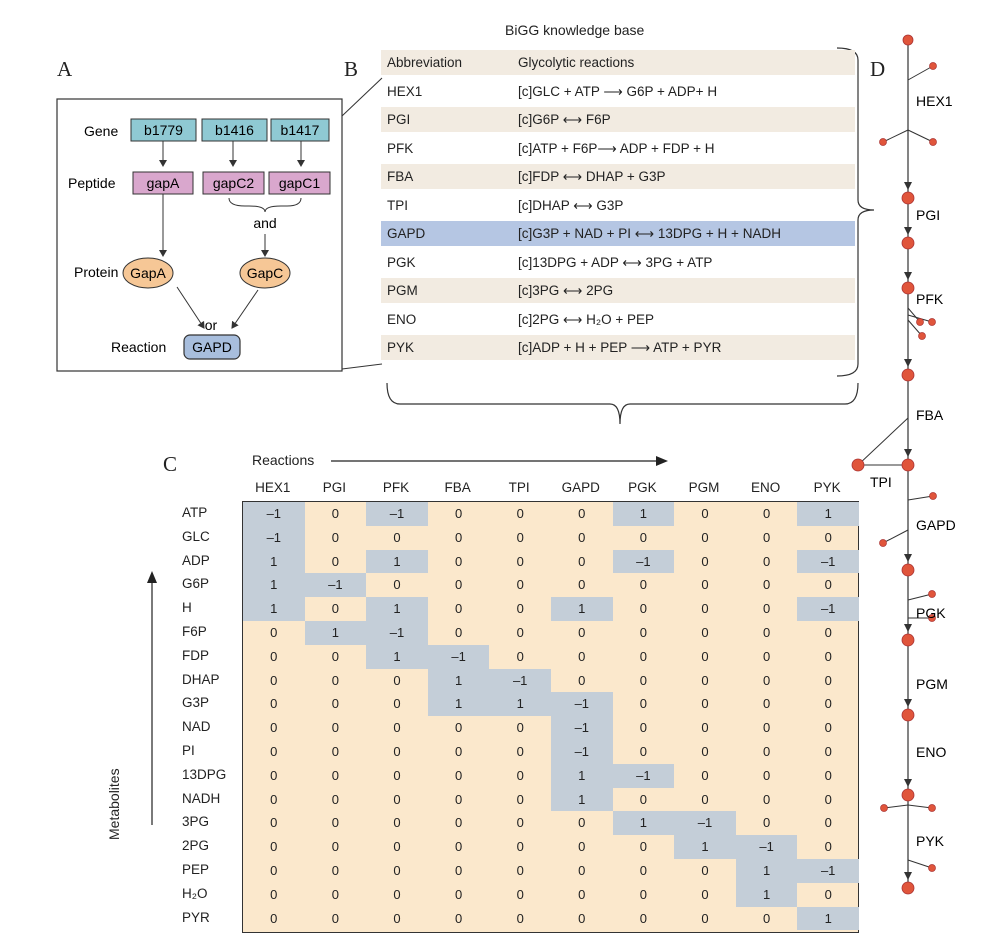 Image resolution: width=1006 pixels, height=946 pixels. I want to click on kb-abbr: HEX1, so click(405, 91).